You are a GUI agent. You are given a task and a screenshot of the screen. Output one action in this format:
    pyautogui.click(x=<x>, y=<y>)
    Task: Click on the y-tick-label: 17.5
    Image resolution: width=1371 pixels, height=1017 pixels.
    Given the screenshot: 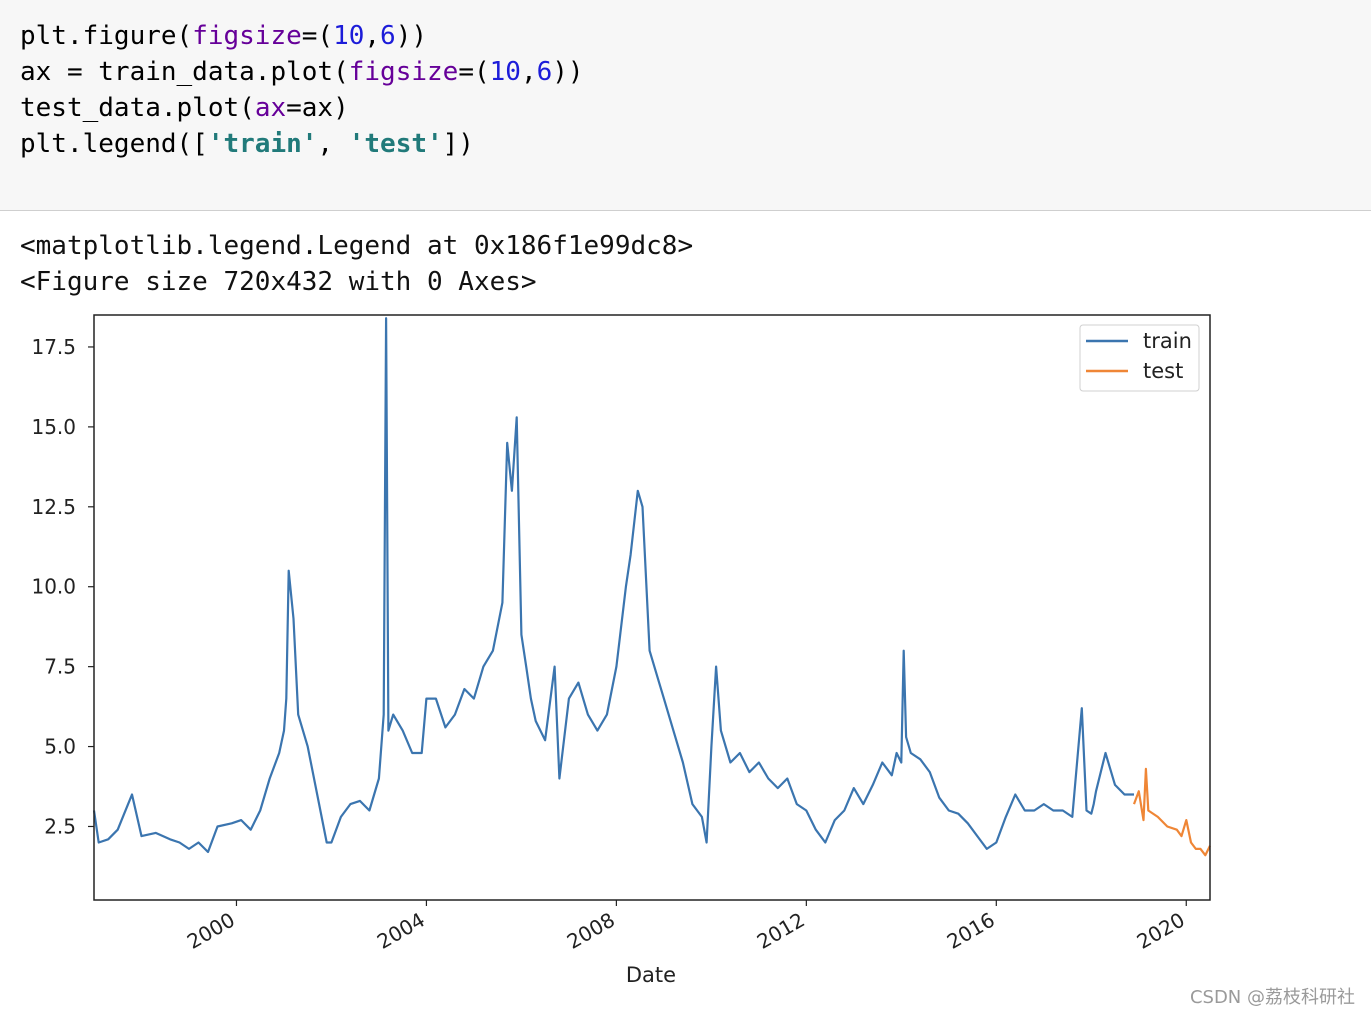 What is the action you would take?
    pyautogui.click(x=53, y=347)
    